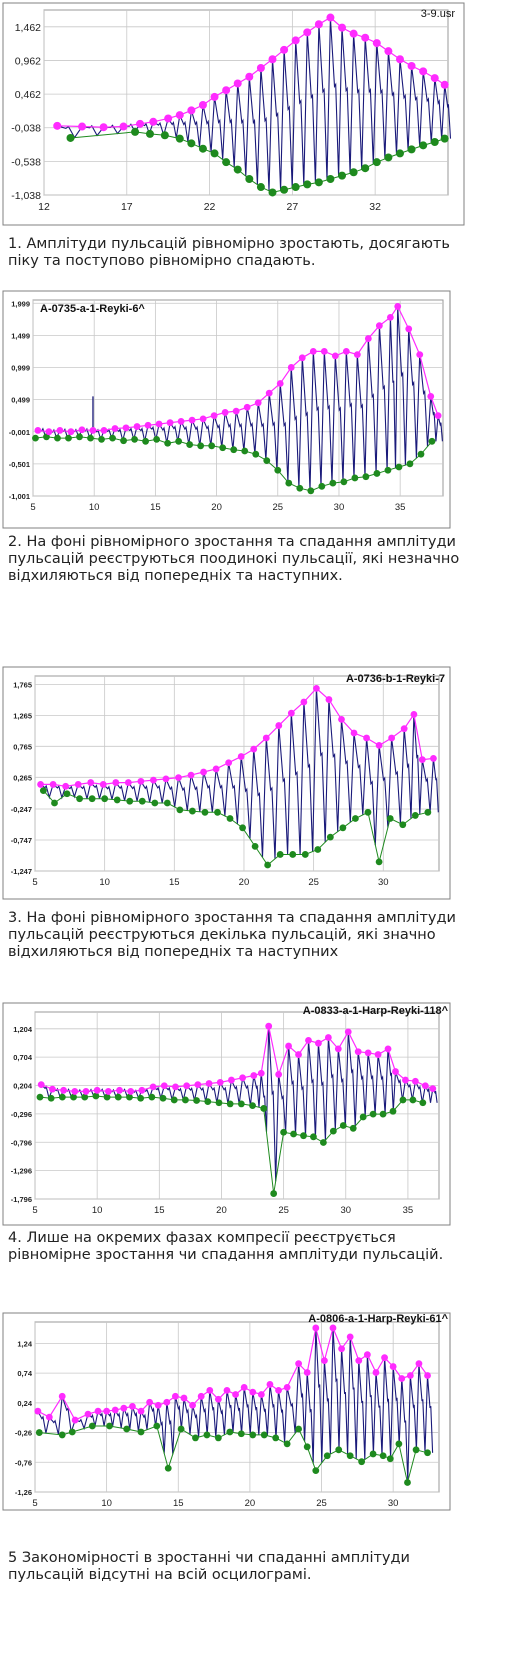 This screenshot has height=1680, width=505. I want to click on x-tick-label: 12, so click(44, 207).